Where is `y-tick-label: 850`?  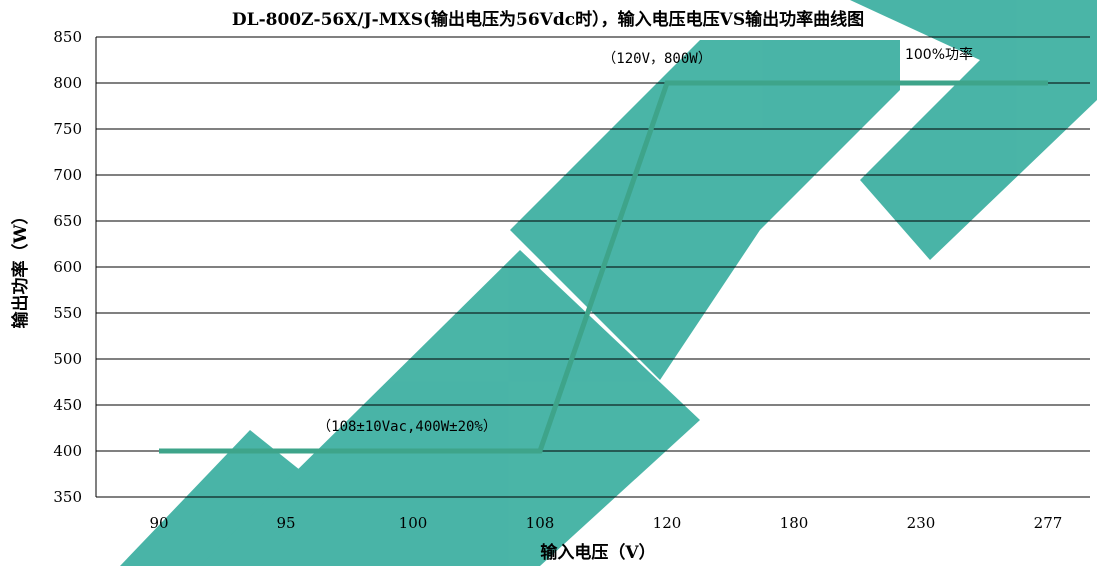
y-tick-label: 850 is located at coordinates (67, 37).